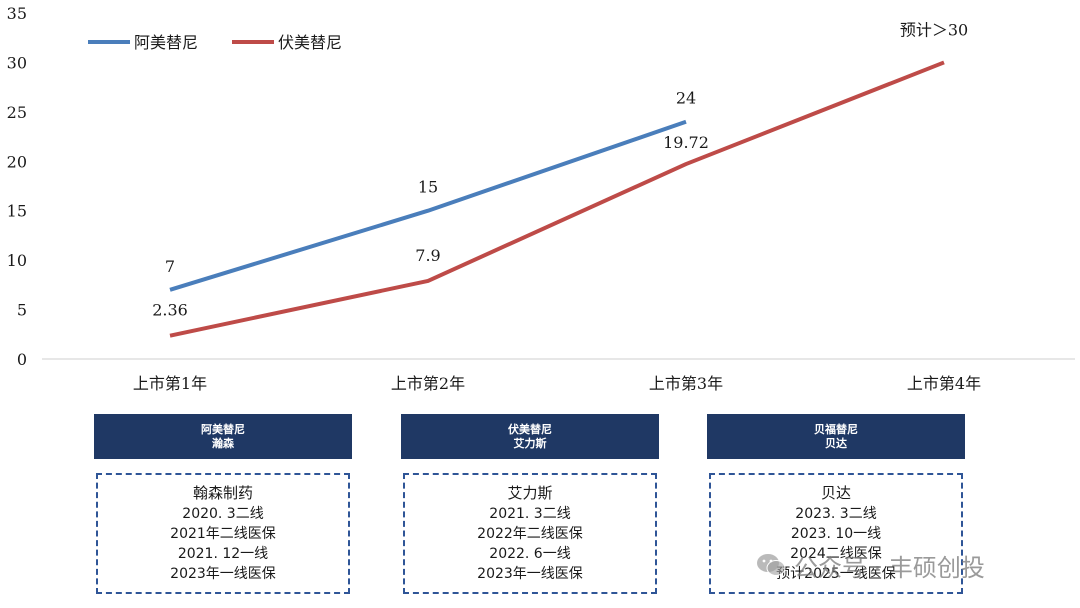 Image resolution: width=1080 pixels, height=608 pixels. Describe the element at coordinates (222, 493) in the screenshot. I see `card-company: 翰森制药` at that location.